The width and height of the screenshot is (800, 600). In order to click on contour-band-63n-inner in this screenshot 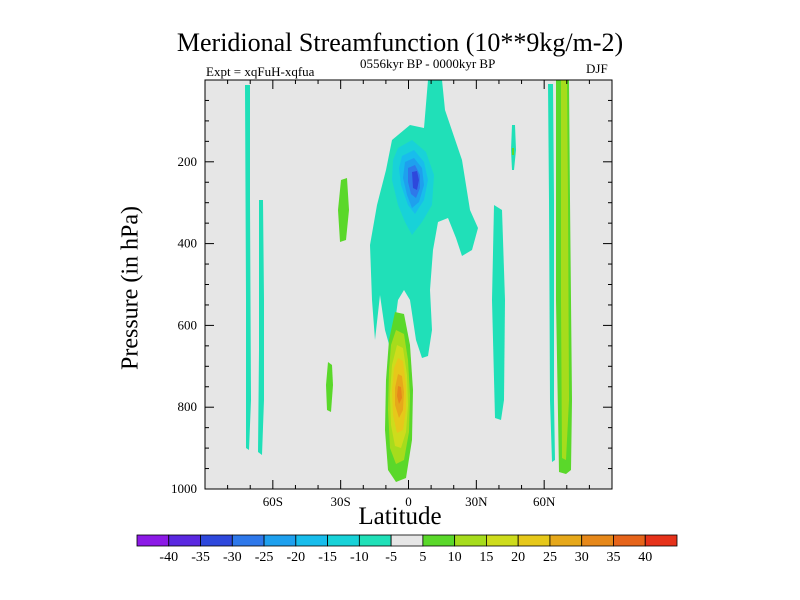, I will do `click(565, 270)`.